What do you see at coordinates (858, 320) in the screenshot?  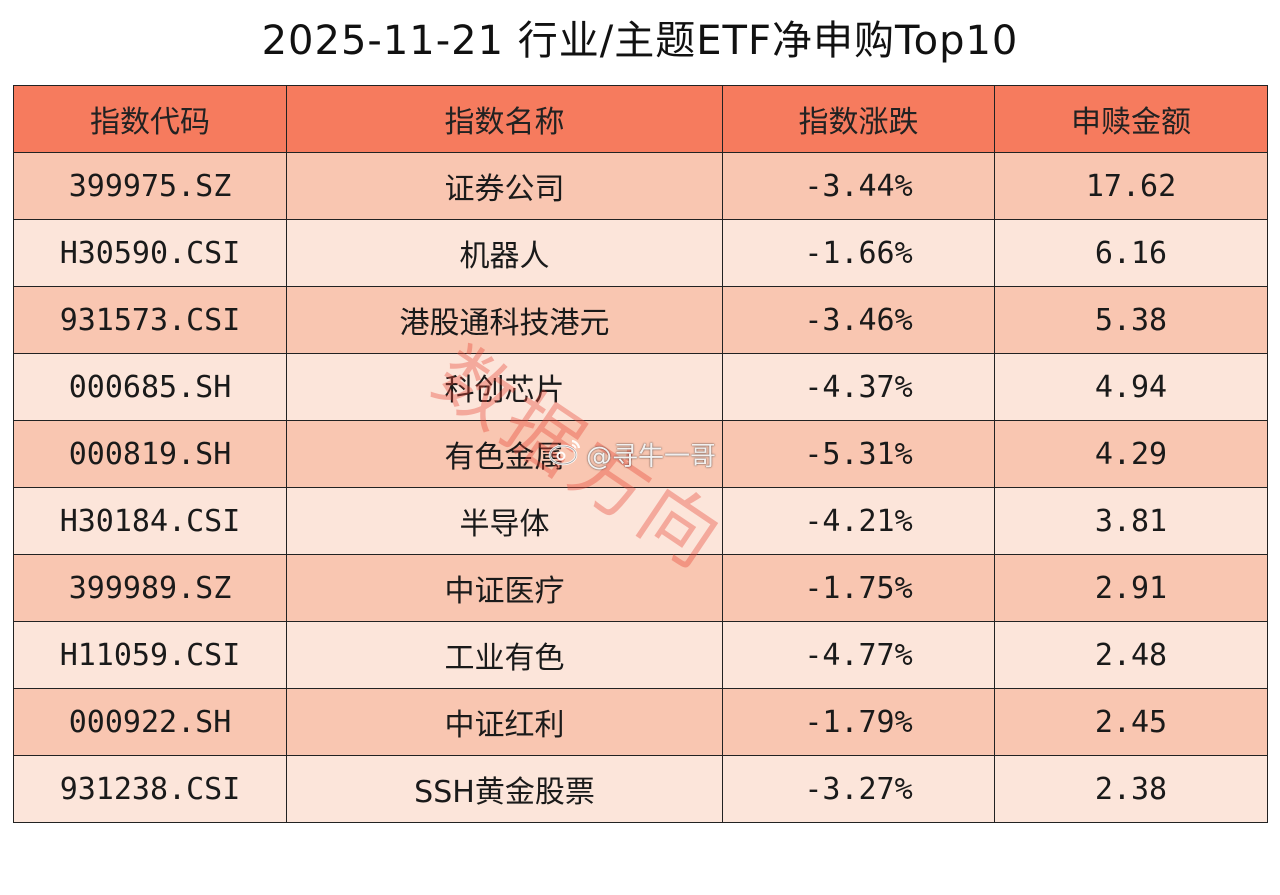 I see `index-change-cell: -3.46%` at bounding box center [858, 320].